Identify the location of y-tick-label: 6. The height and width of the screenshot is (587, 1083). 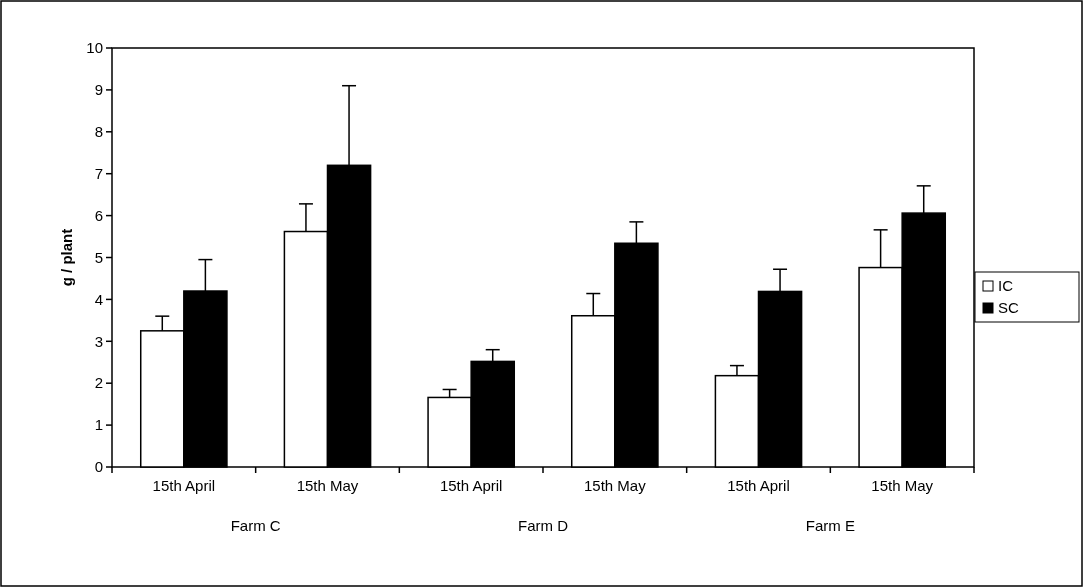
(98, 215).